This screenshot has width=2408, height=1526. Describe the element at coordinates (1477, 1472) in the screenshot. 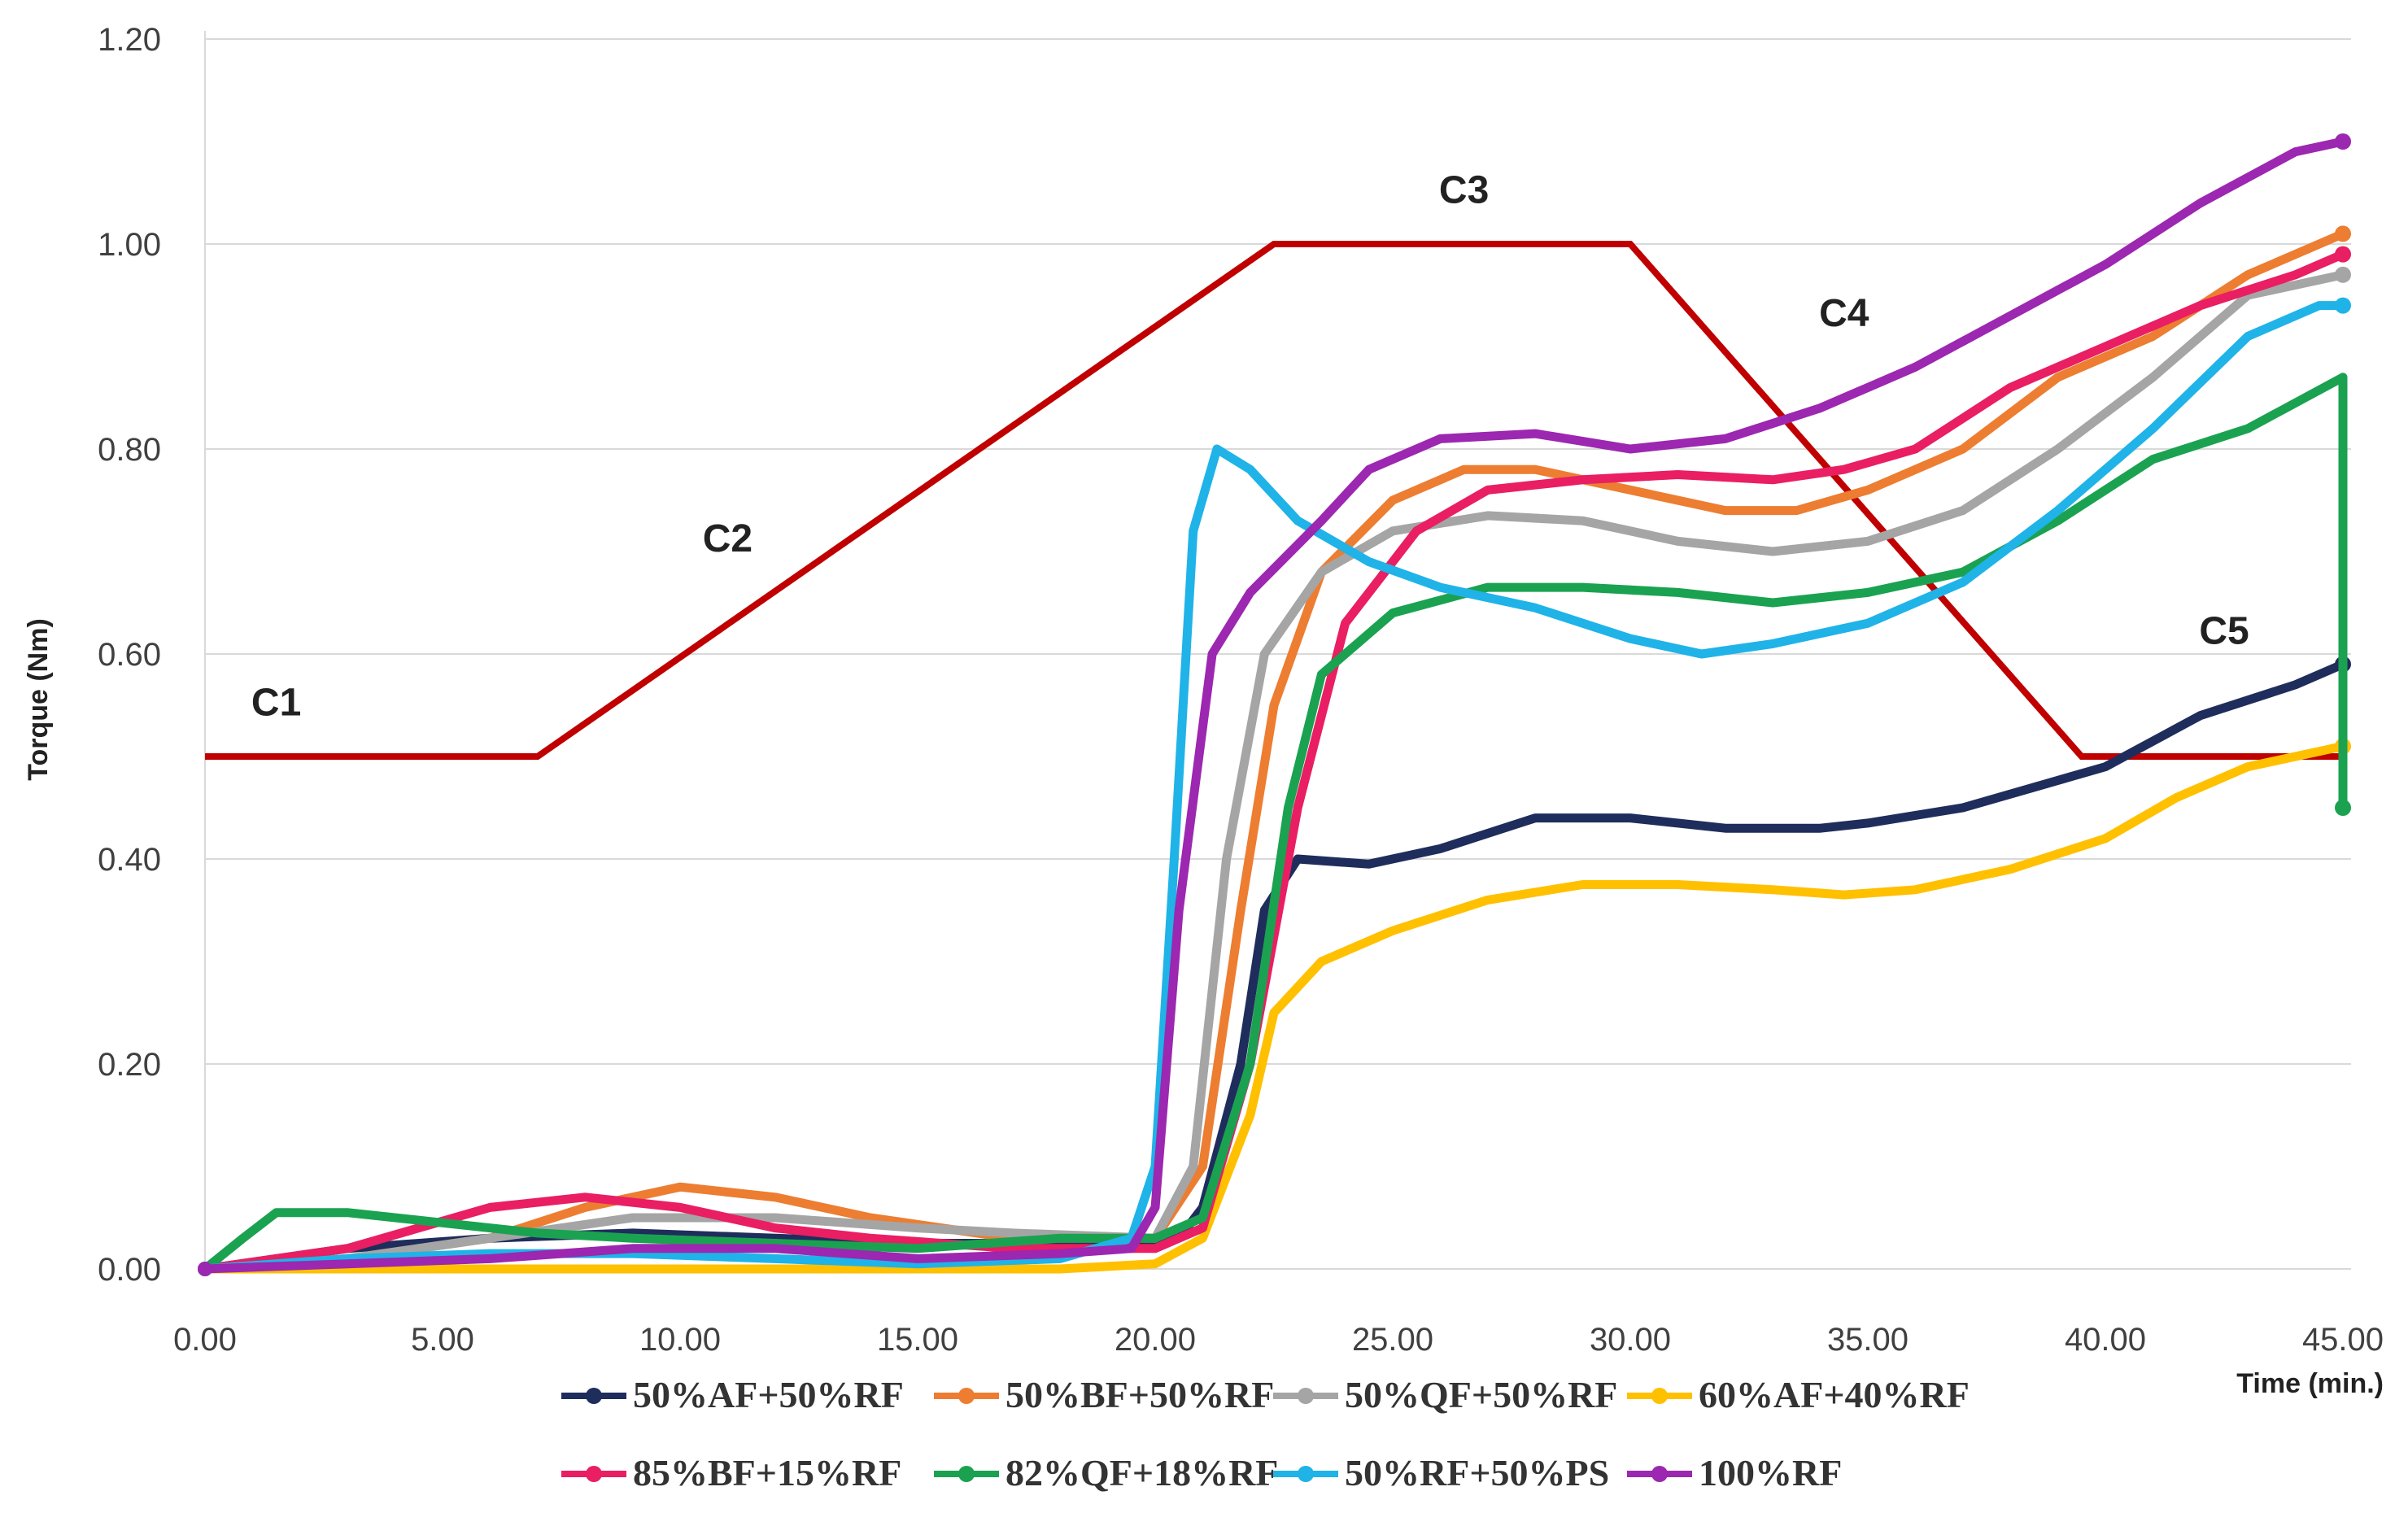

I see `legend-label: 50%RF+50%PS` at that location.